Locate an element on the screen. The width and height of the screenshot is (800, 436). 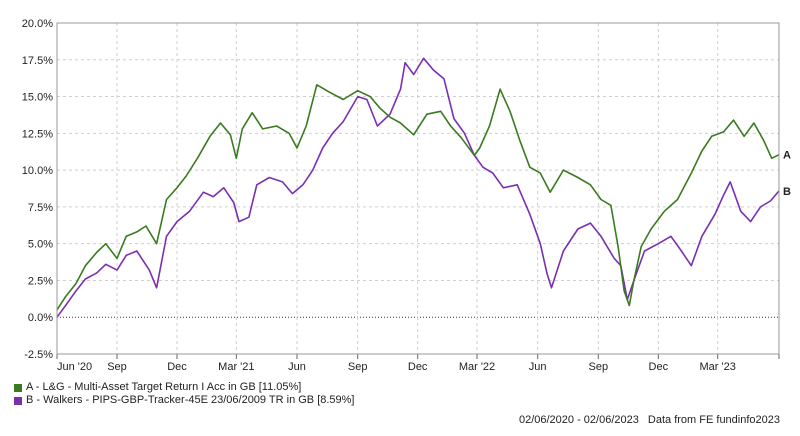
legend-swatch-a is located at coordinates (18, 387).